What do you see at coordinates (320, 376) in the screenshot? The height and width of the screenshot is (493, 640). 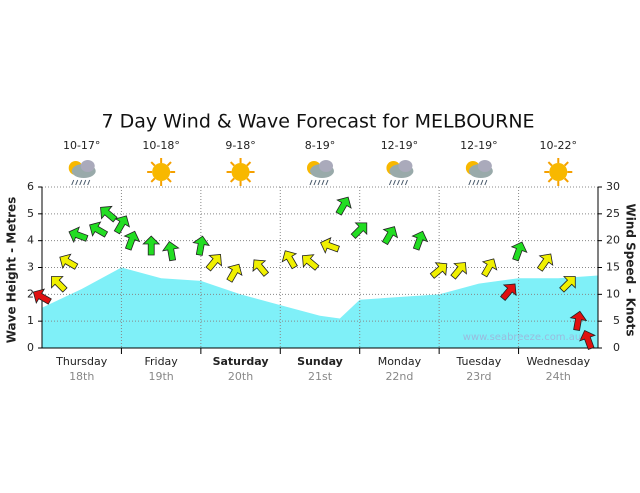 I see `date-label: 21st` at bounding box center [320, 376].